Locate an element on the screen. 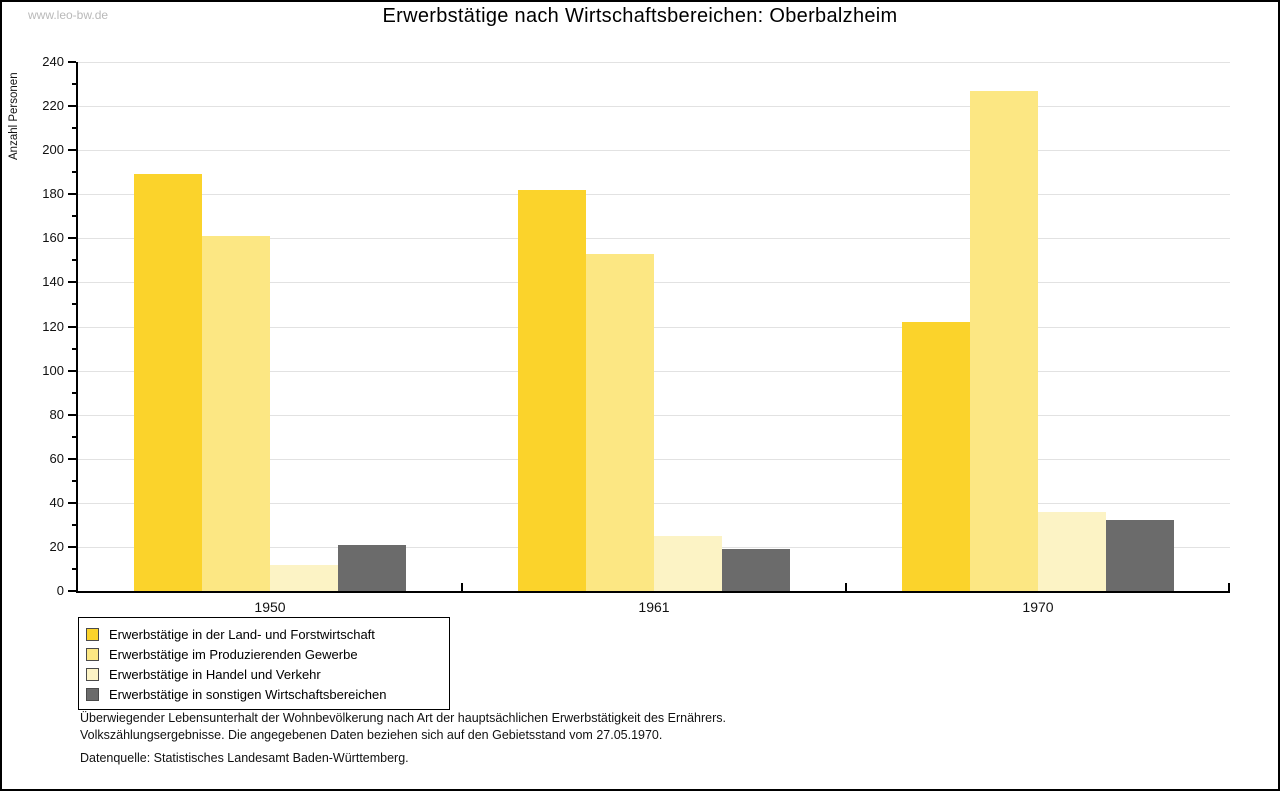  x-axis-label: 1950 is located at coordinates (270, 607).